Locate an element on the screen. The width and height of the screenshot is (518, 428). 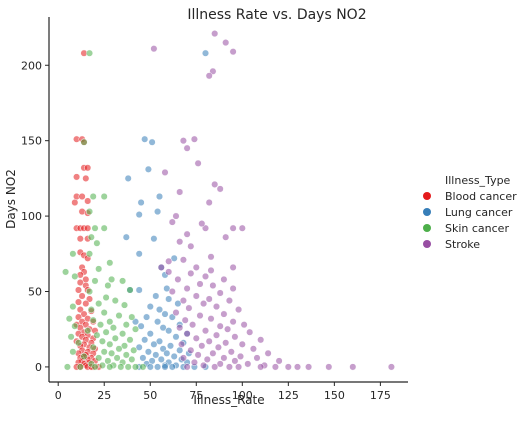
legend-label: Skin cancer is located at coordinates (477, 228).